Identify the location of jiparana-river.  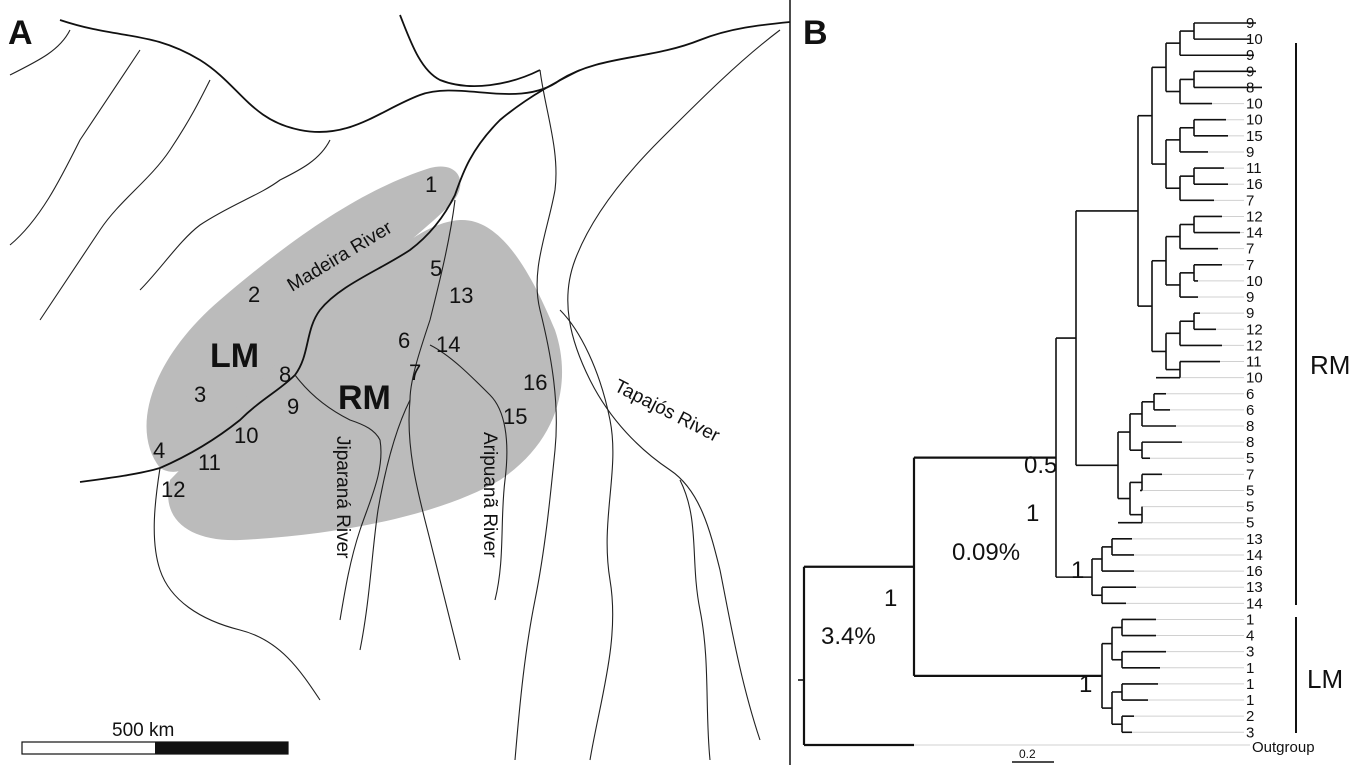
(338, 497).